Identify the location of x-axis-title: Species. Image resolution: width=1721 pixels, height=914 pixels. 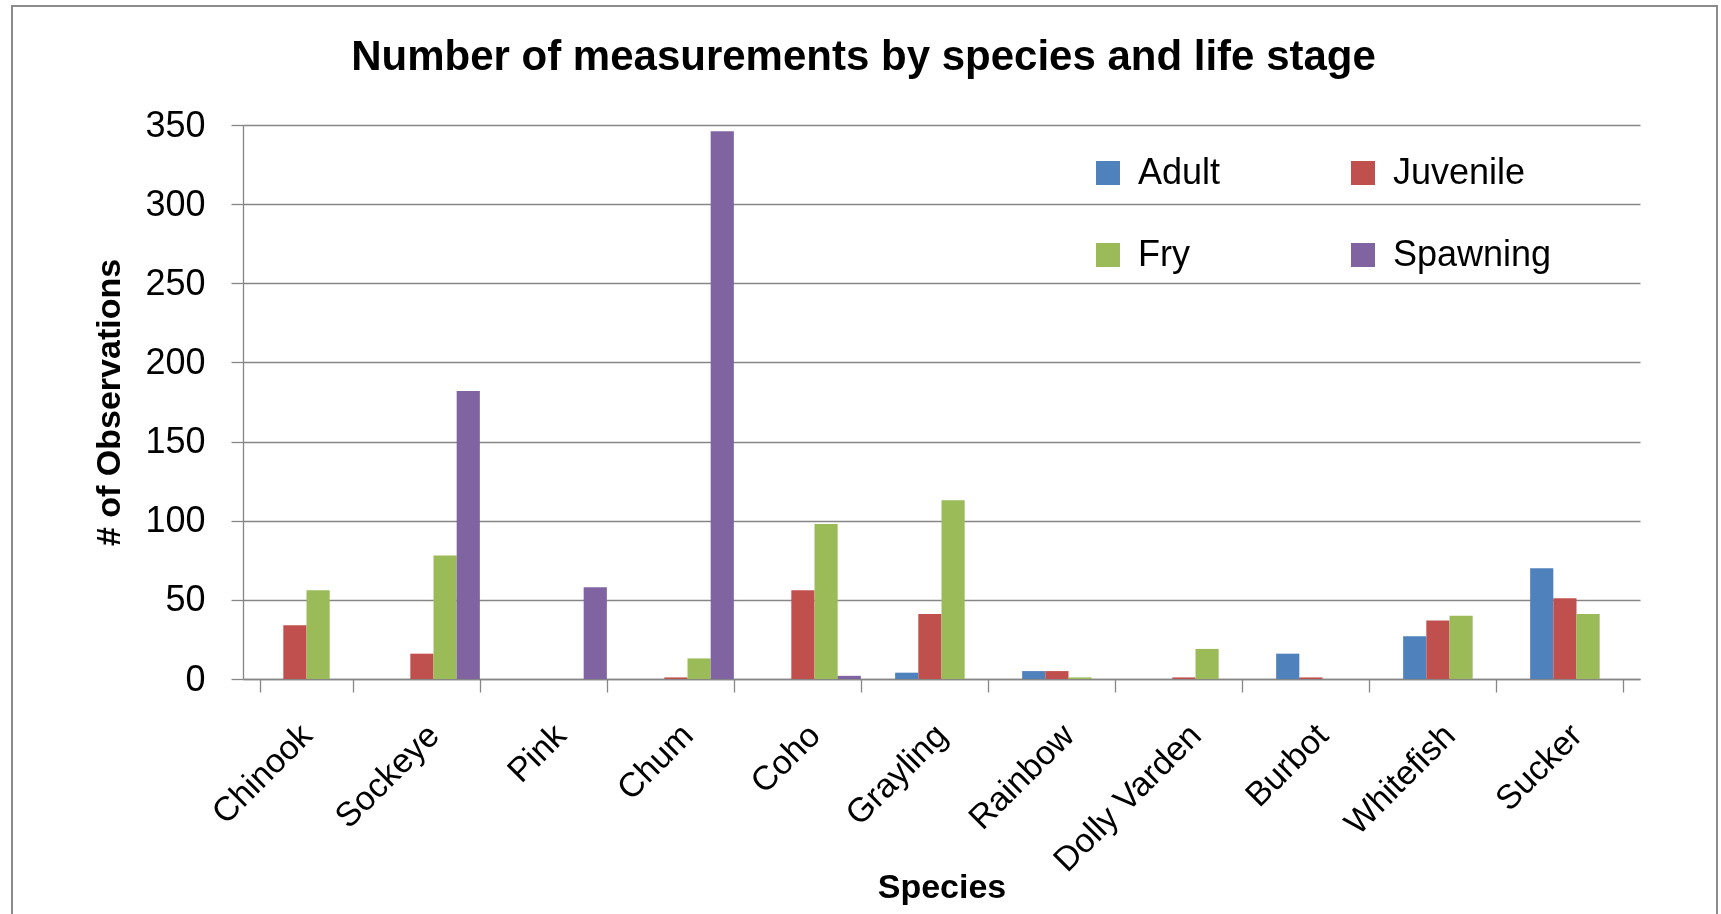
(942, 885).